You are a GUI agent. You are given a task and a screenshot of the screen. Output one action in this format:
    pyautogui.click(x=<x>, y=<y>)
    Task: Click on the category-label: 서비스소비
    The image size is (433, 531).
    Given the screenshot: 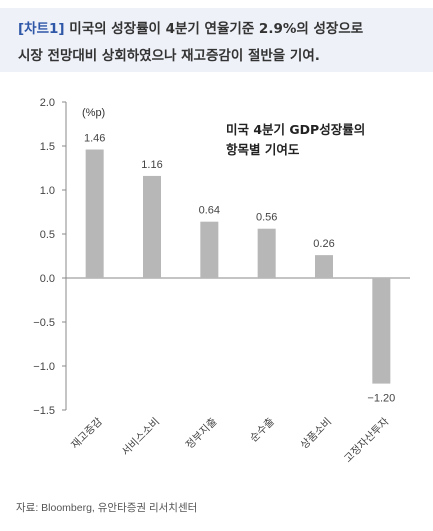 What is the action you would take?
    pyautogui.click(x=140, y=437)
    